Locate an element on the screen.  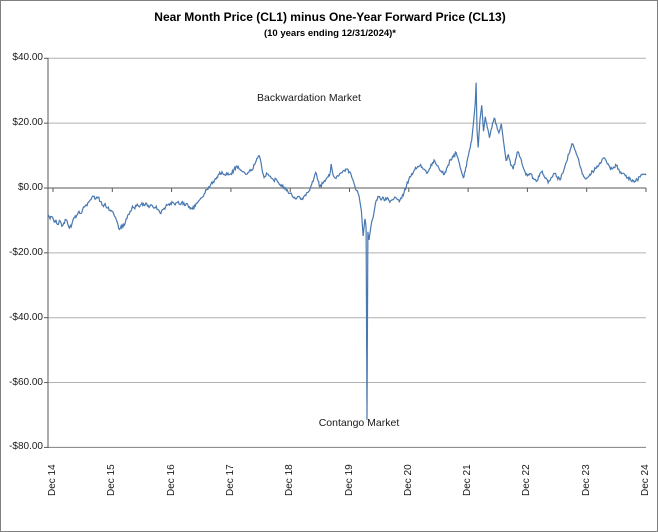
y-tick-label: $0.00 is located at coordinates (30, 187).